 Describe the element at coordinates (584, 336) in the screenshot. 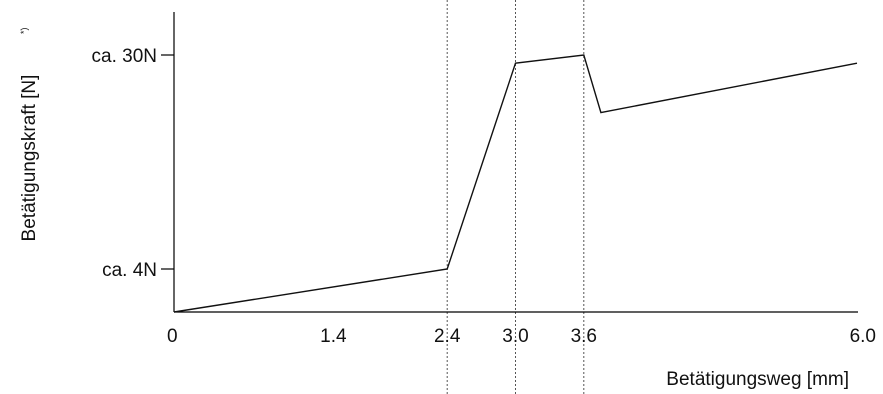

I see `x-tick-label-4: 3.6` at that location.